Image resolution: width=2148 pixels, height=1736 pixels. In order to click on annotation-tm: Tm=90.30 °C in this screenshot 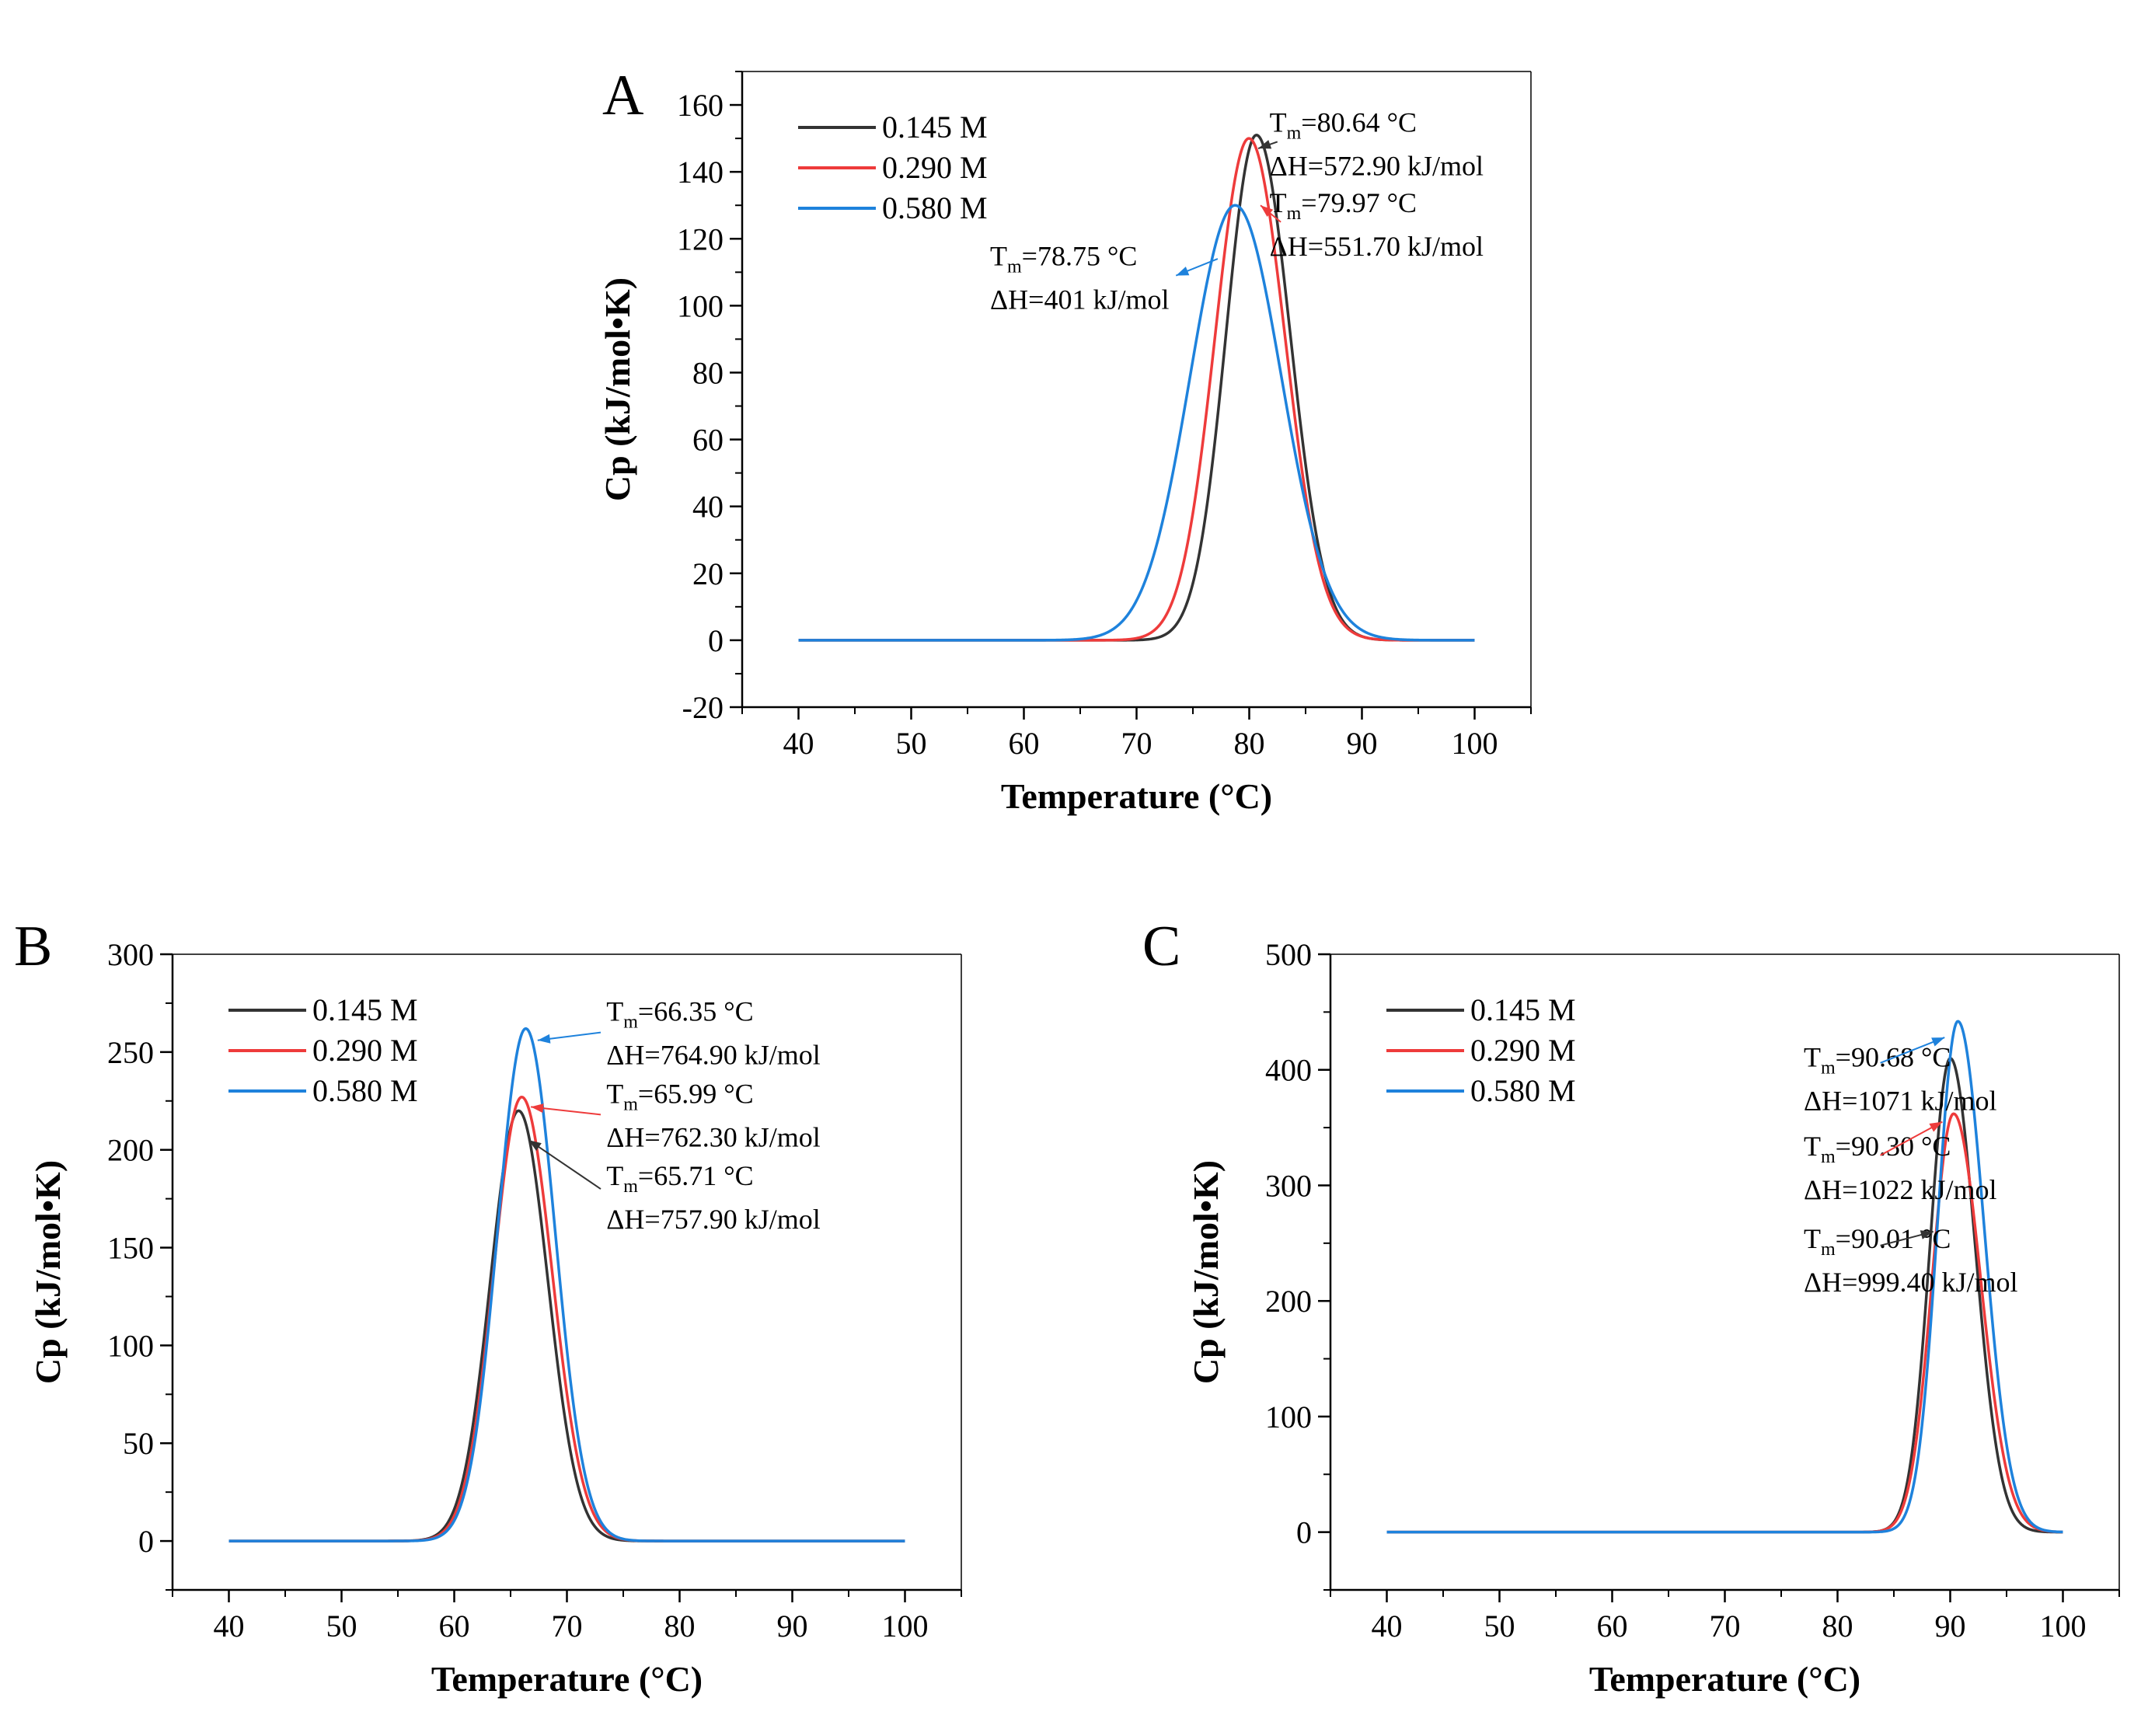, I will do `click(1878, 1149)`.